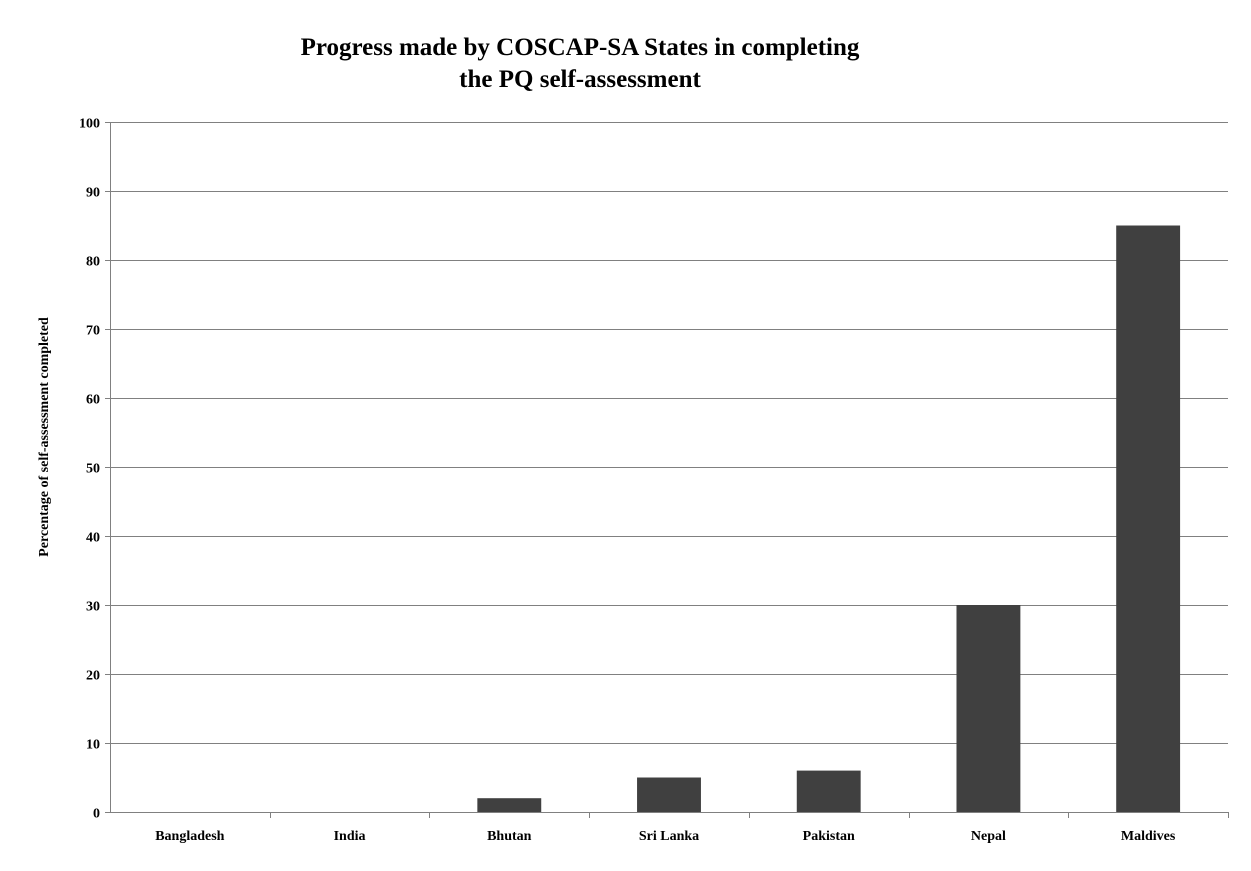 This screenshot has width=1251, height=871. What do you see at coordinates (93, 331) in the screenshot?
I see `y-tick-label: 70` at bounding box center [93, 331].